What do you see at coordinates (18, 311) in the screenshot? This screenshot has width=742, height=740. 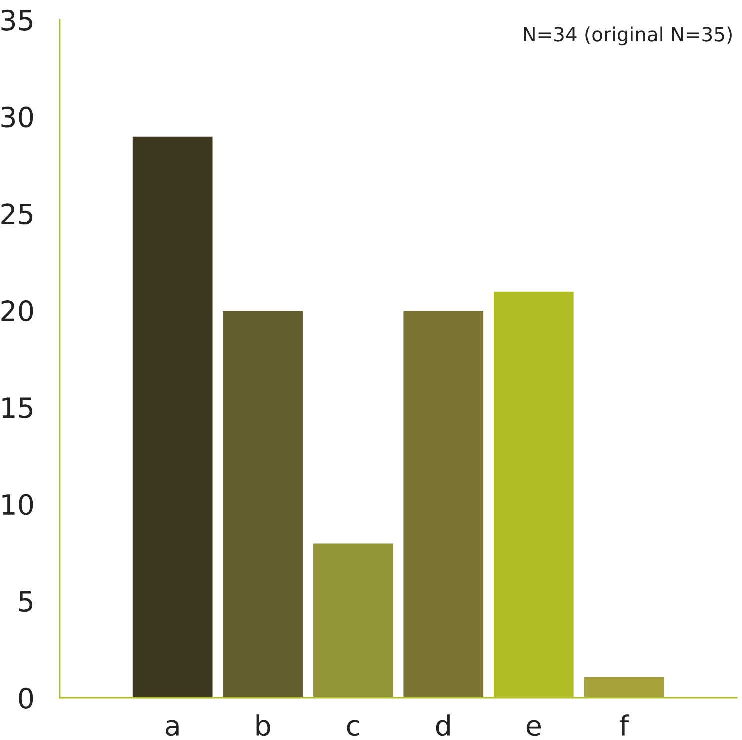 I see `y-tick-label: 20` at bounding box center [18, 311].